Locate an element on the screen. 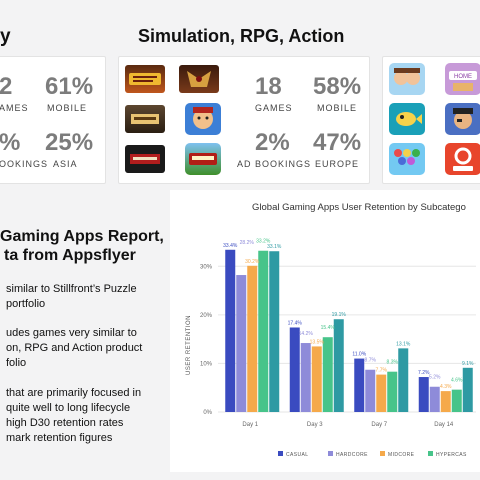  report-title-line1: Gaming Apps Report, is located at coordinates (82, 236).